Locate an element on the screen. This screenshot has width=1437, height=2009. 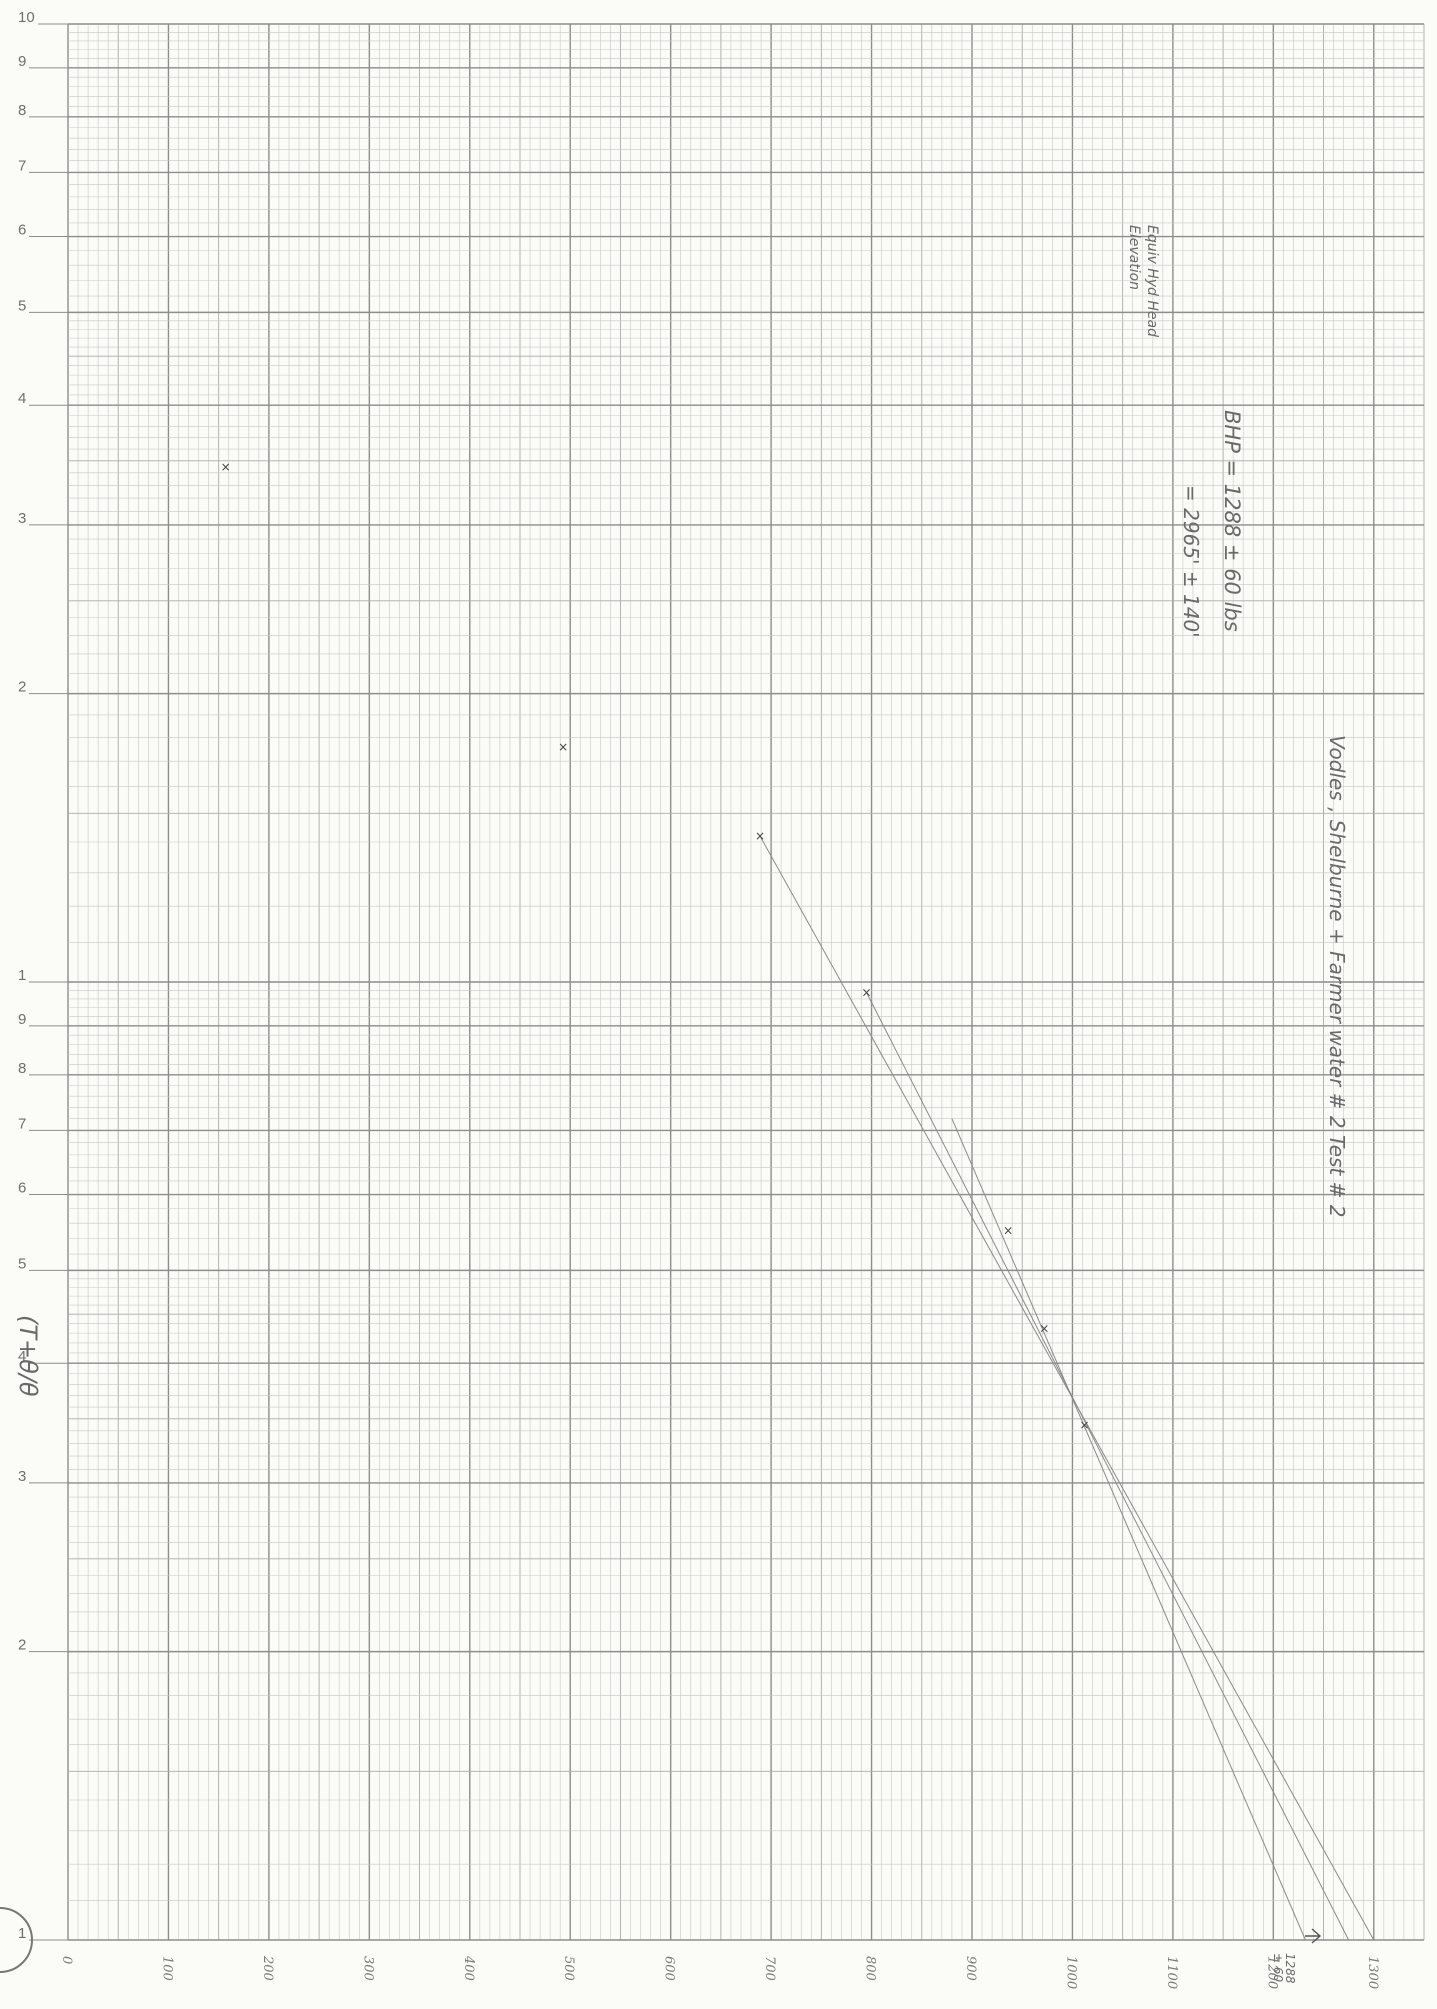
stamp-fragment is located at coordinates (16, 1940).